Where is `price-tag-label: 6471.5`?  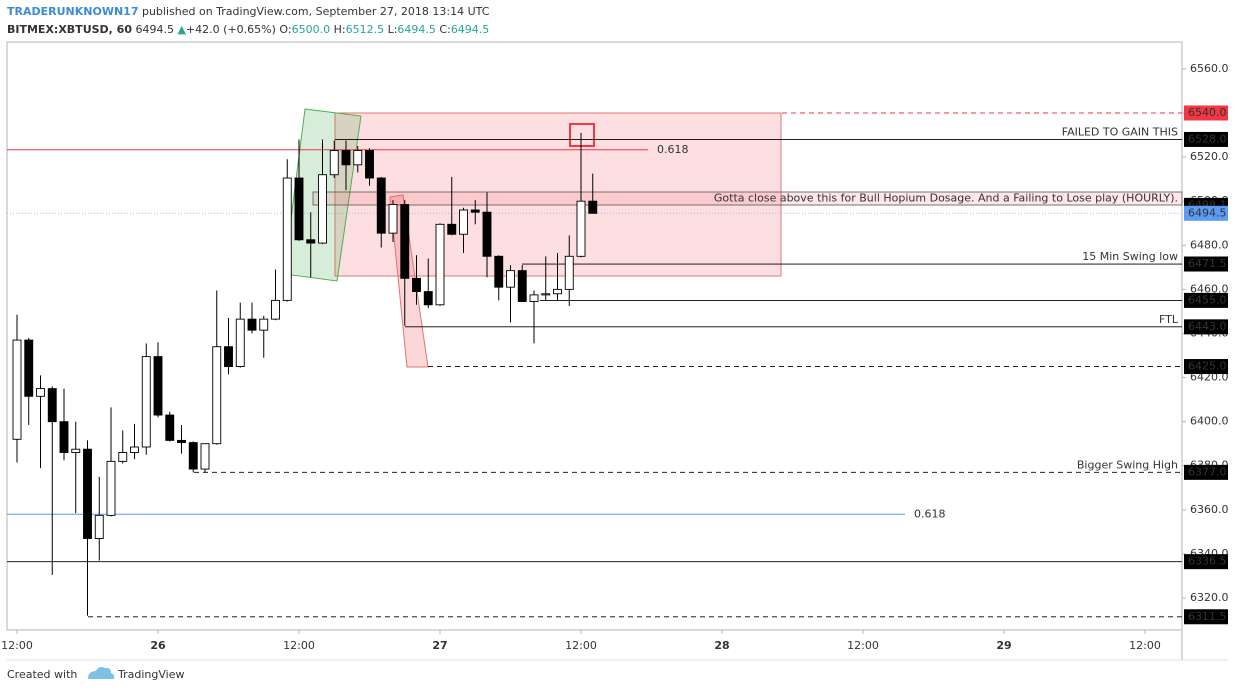
price-tag-label: 6471.5 is located at coordinates (1207, 263).